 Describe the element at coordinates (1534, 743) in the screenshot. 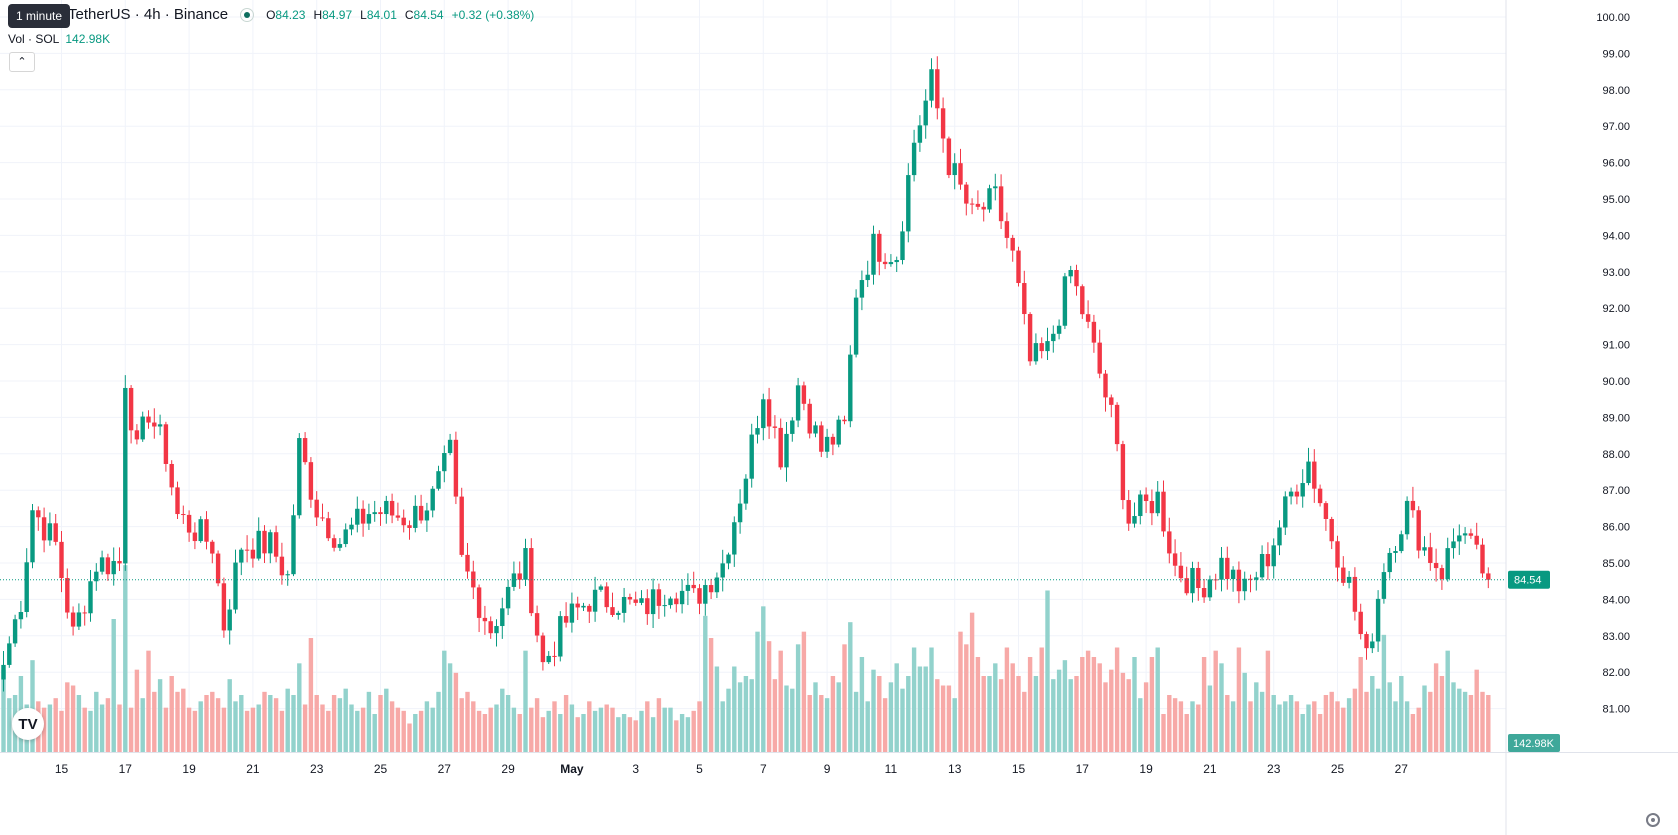

I see `volume-badge: 142.98K` at that location.